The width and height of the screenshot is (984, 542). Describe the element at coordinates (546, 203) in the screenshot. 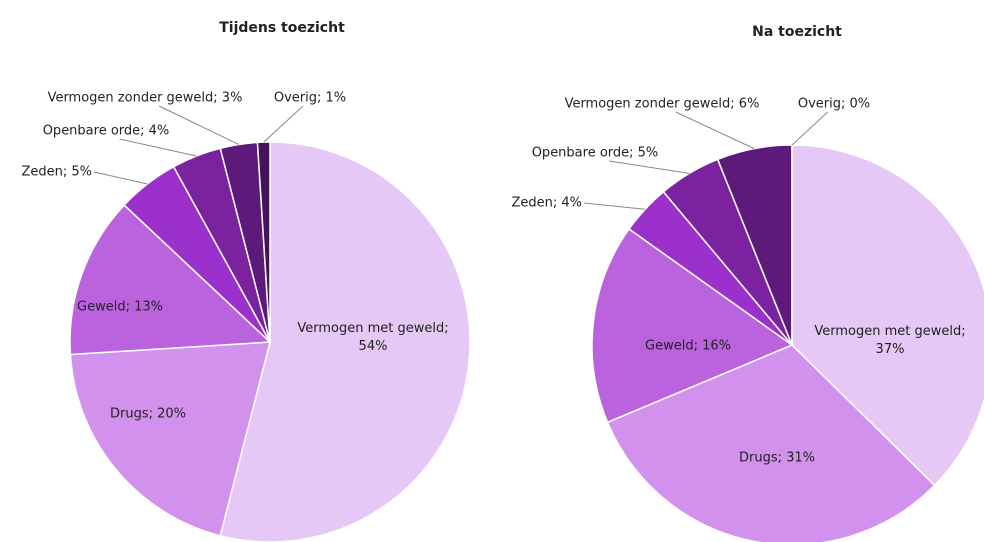

I see `data-label: Zeden; 4%` at that location.